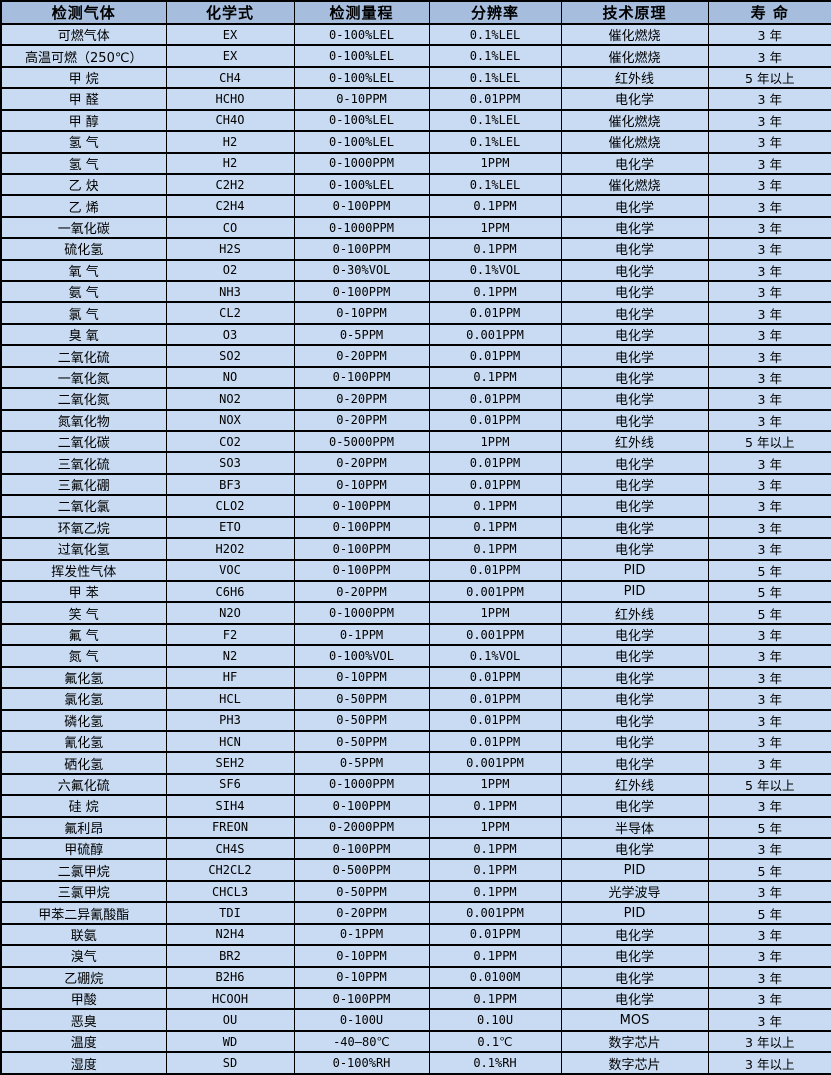 This screenshot has width=831, height=1075. I want to click on table-row: 乙硼烷 B2H6 0-10PPM 0.0100M 电化学 3 年, so click(415, 977).